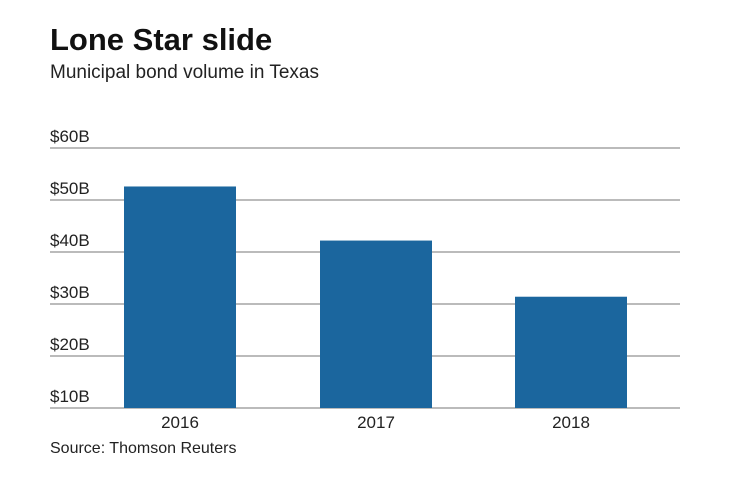 This screenshot has width=740, height=482. Describe the element at coordinates (180, 297) in the screenshot. I see `bar-2016` at that location.